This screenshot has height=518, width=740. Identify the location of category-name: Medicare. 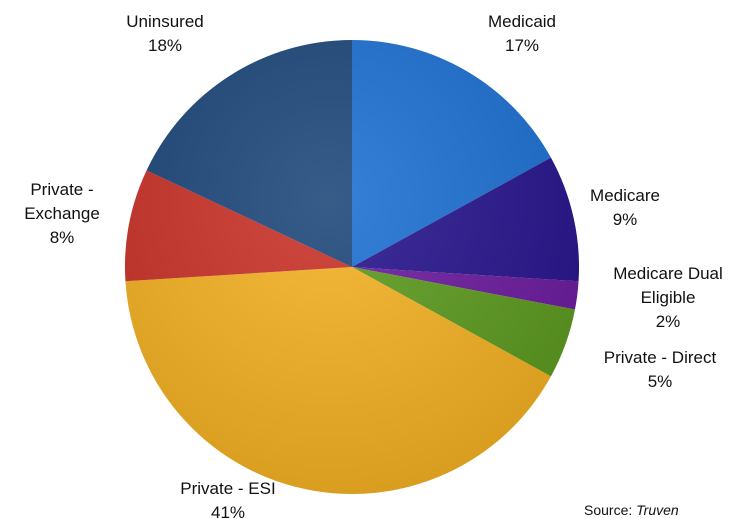
(625, 195).